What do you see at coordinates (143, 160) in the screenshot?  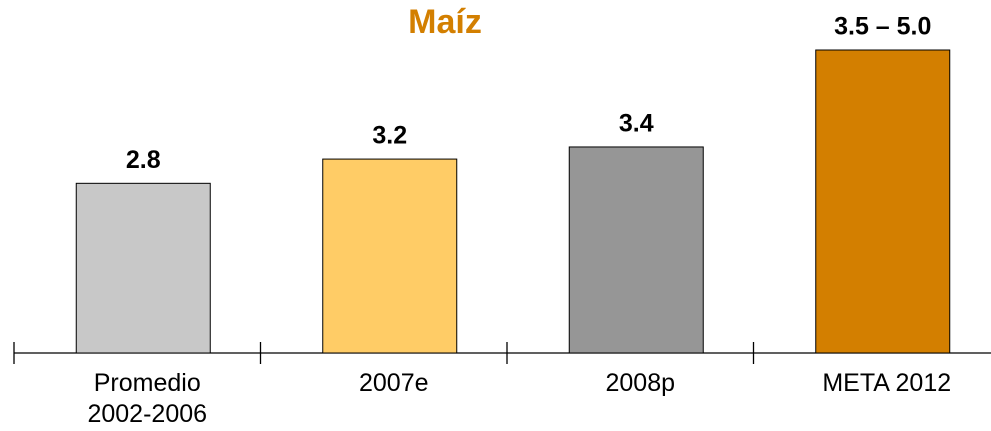 I see `value-label: 2.8` at bounding box center [143, 160].